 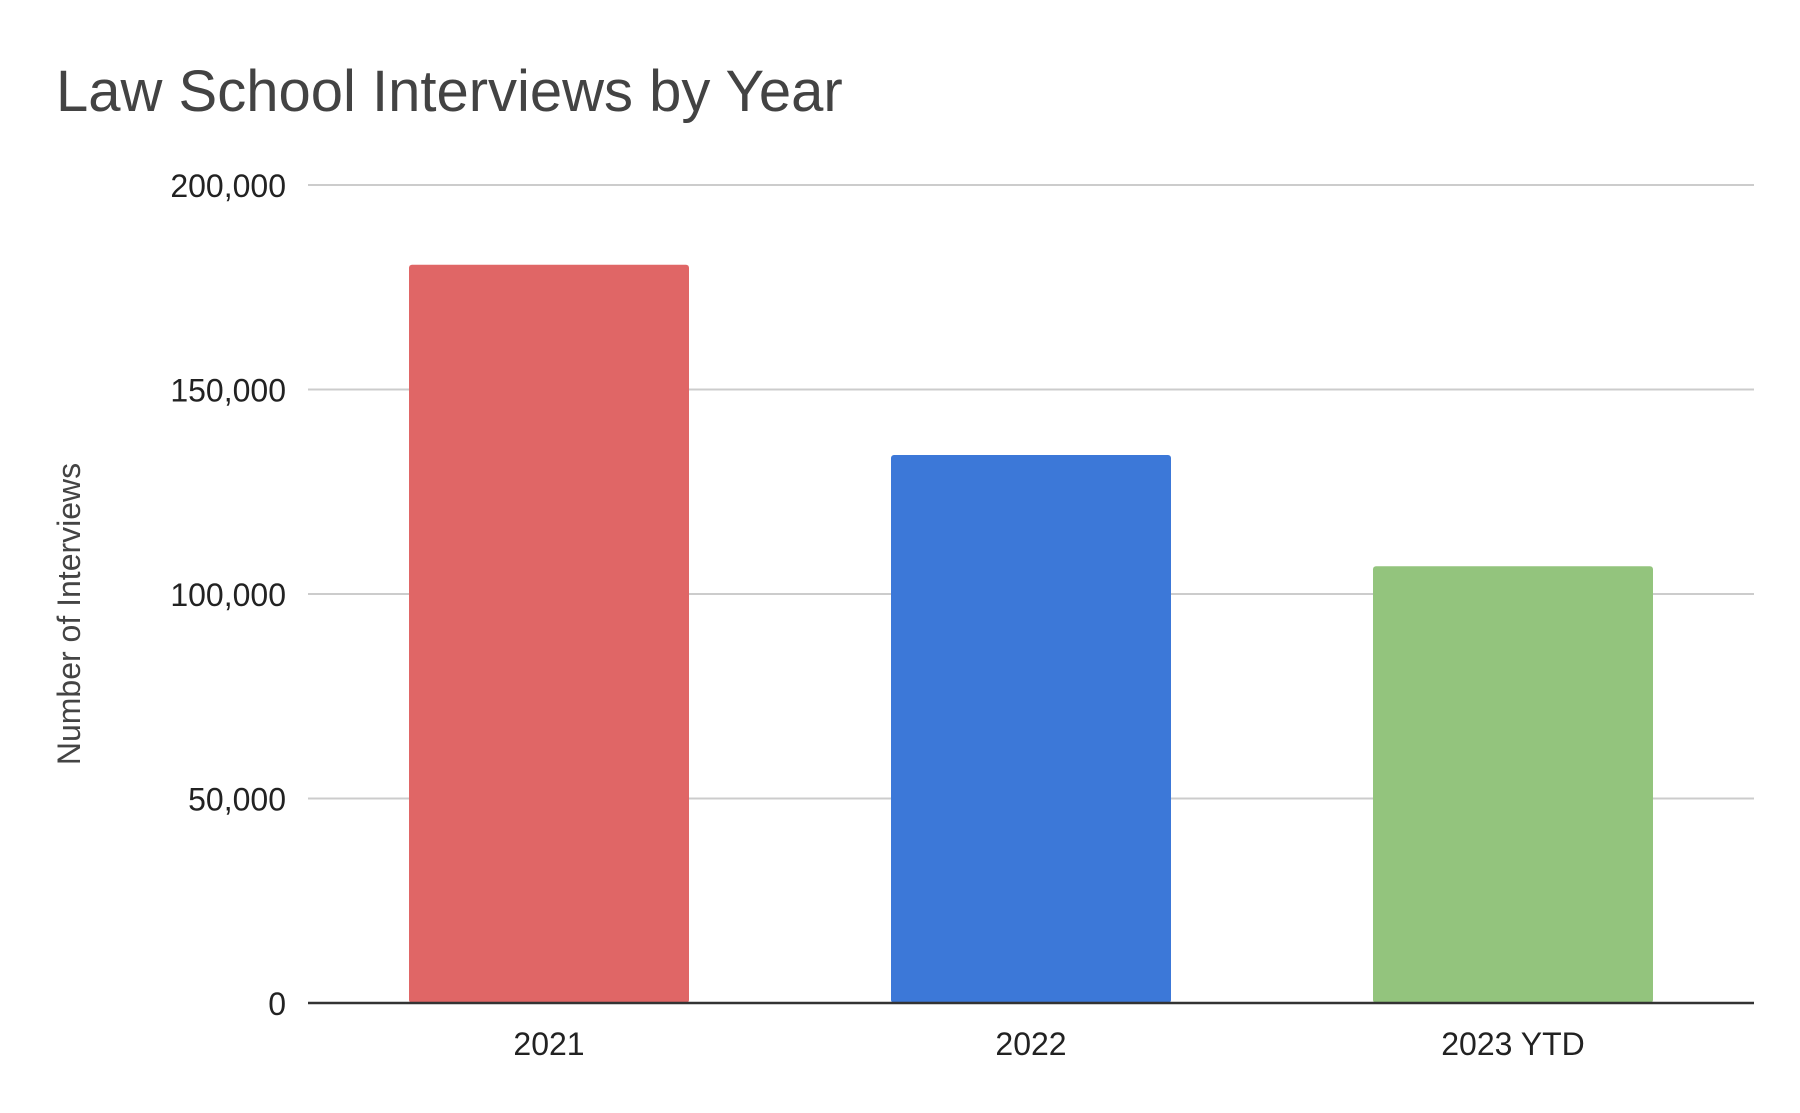 I want to click on chart-title: Law School Interviews by Year, so click(x=449, y=91).